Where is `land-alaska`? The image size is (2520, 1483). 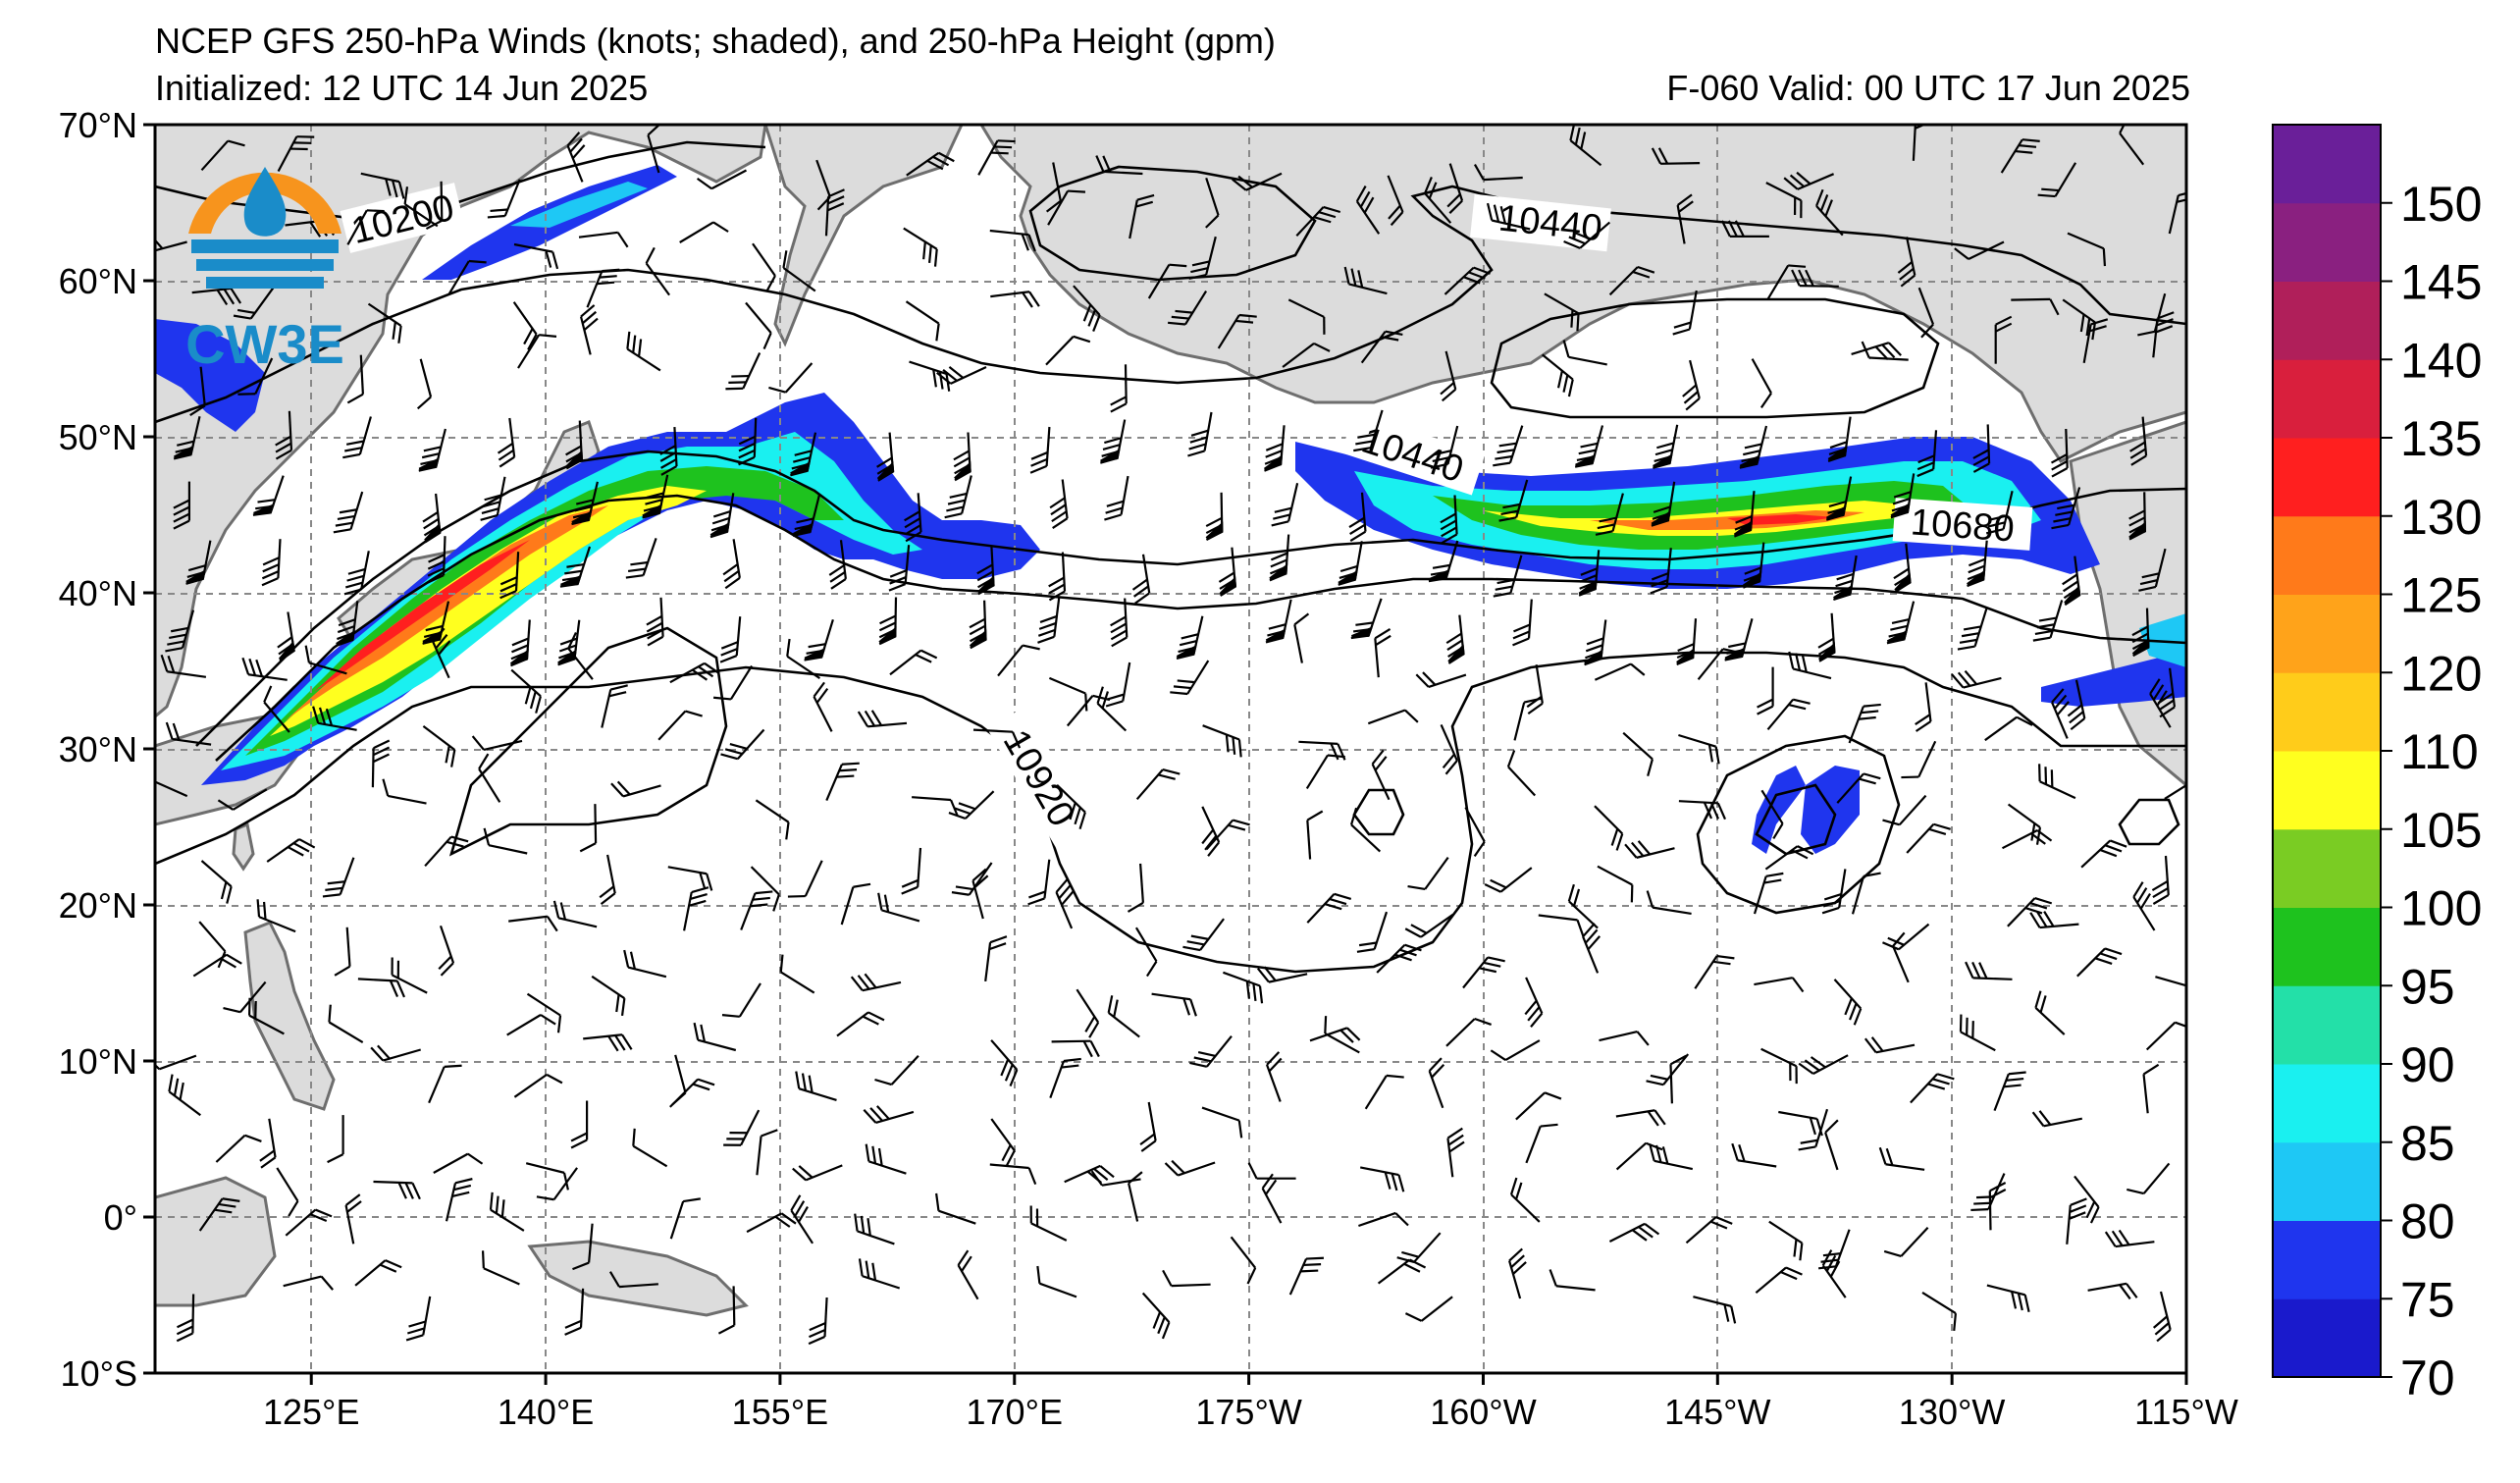 land-alaska is located at coordinates (1582, 294).